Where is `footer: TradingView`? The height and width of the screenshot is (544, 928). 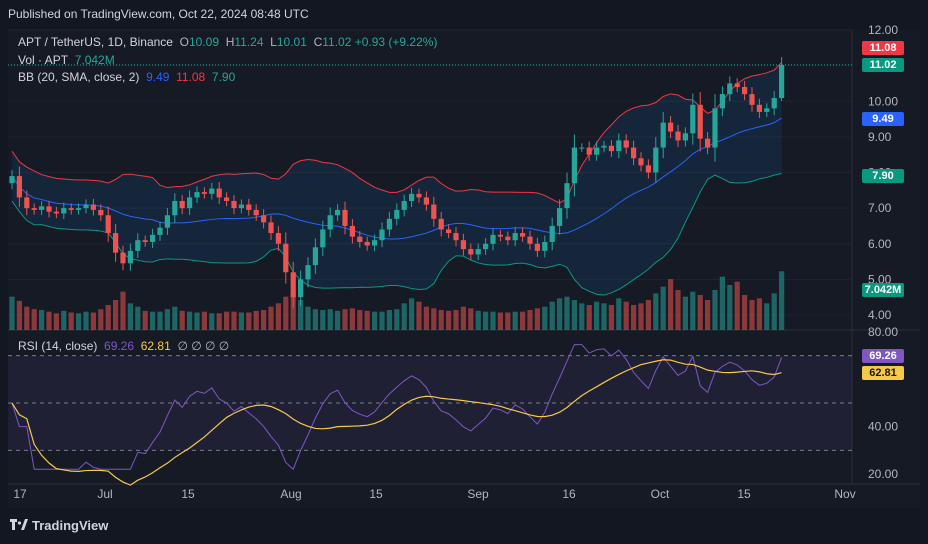 footer: TradingView is located at coordinates (464, 526).